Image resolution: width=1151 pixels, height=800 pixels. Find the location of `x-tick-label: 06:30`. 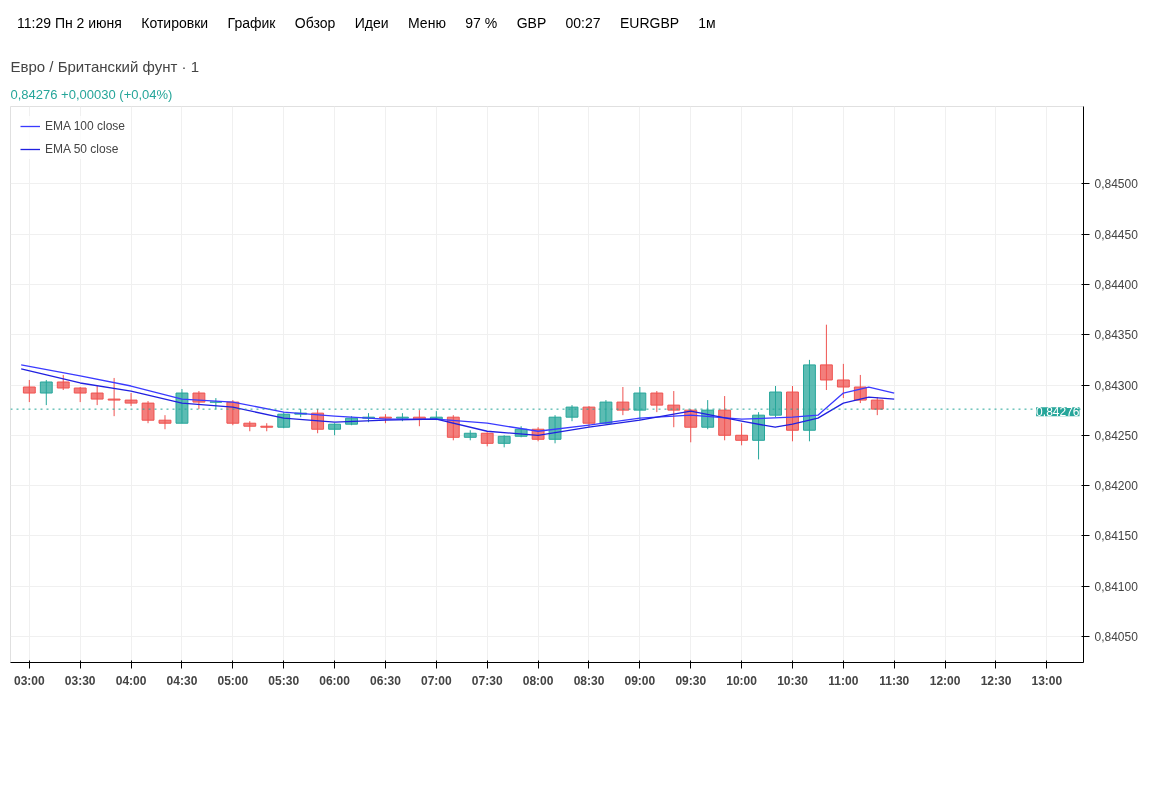

x-tick-label: 06:30 is located at coordinates (386, 680).